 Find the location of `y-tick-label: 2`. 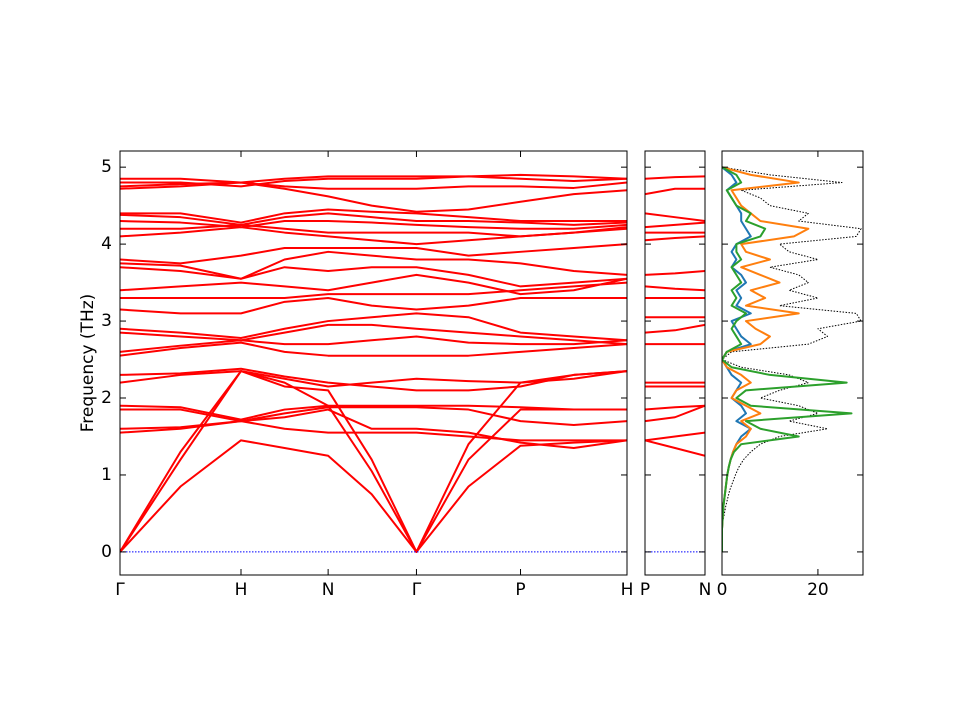

y-tick-label: 2 is located at coordinates (106, 398).